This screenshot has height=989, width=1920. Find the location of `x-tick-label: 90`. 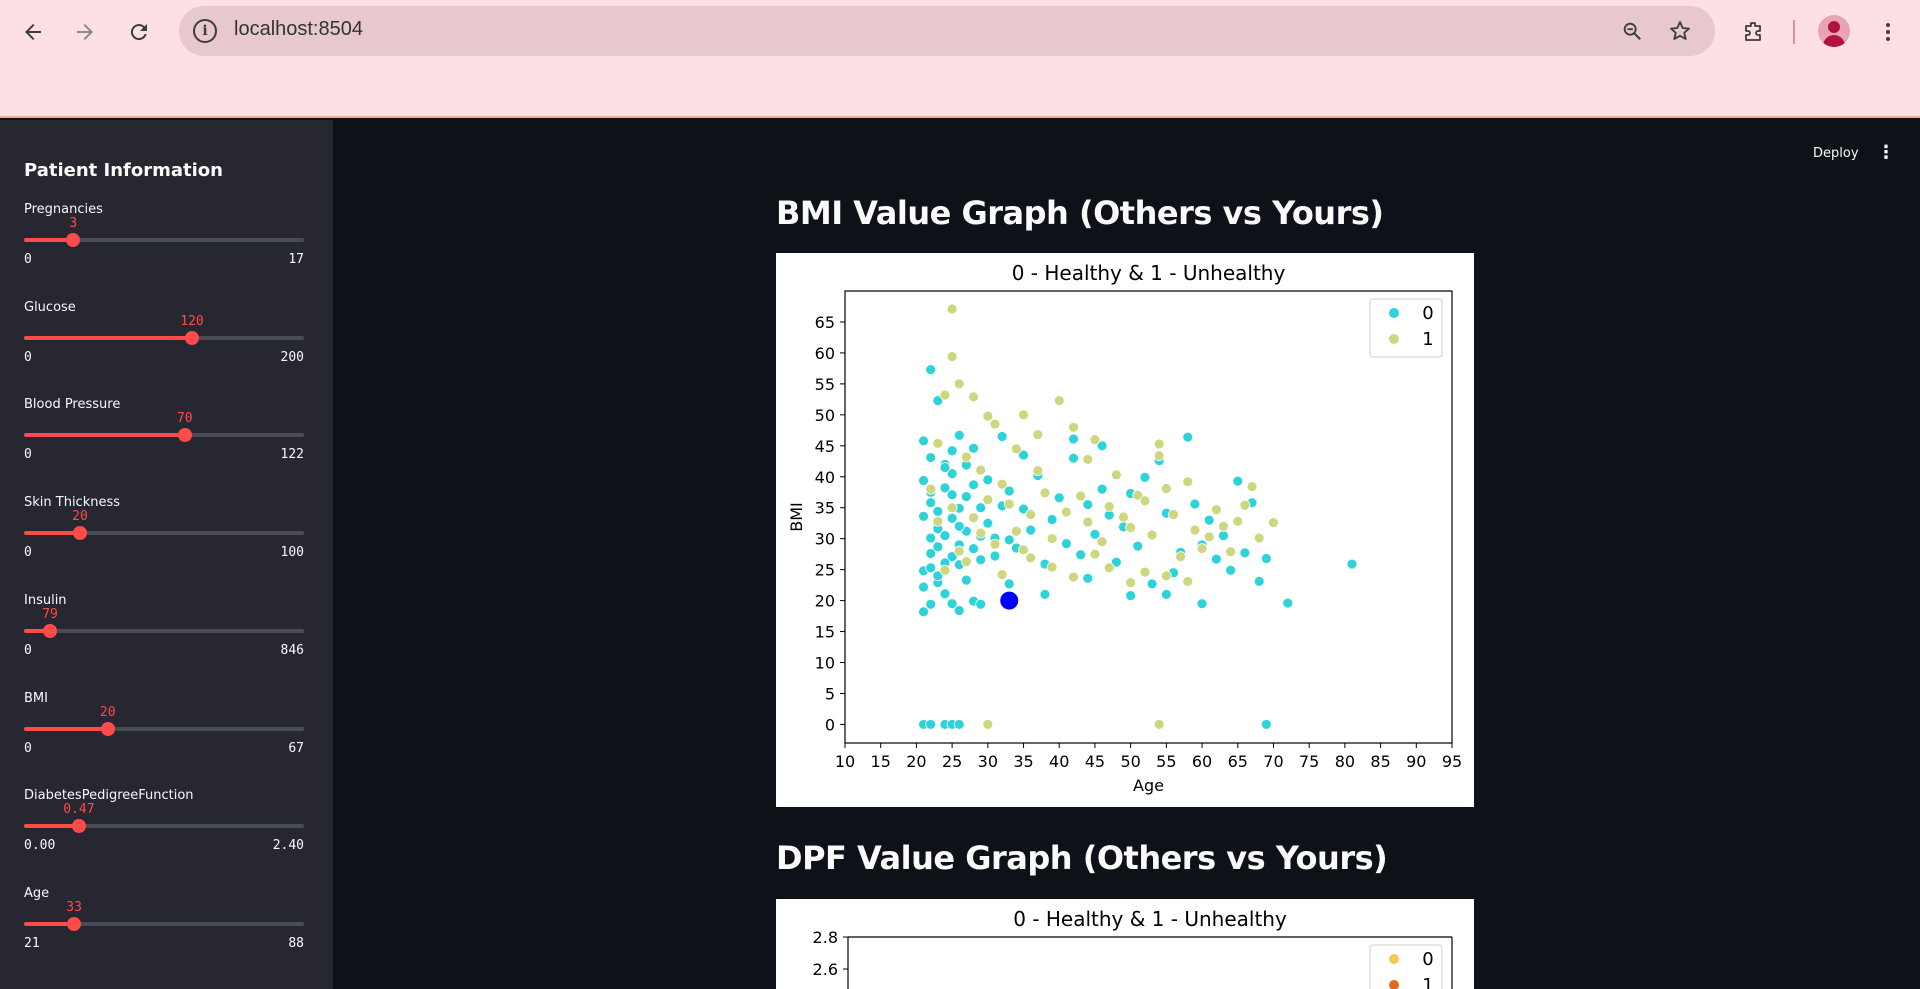

x-tick-label: 90 is located at coordinates (1416, 761).